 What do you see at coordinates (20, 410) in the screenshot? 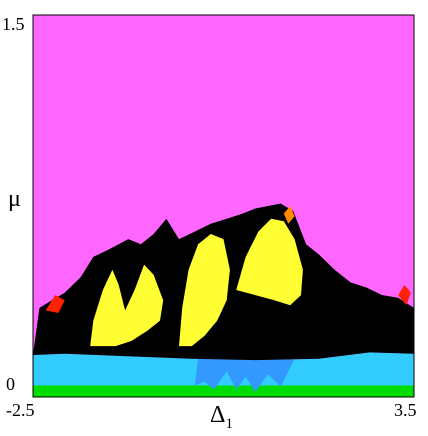
I see `x-tick-label-left: -2.5` at bounding box center [20, 410].